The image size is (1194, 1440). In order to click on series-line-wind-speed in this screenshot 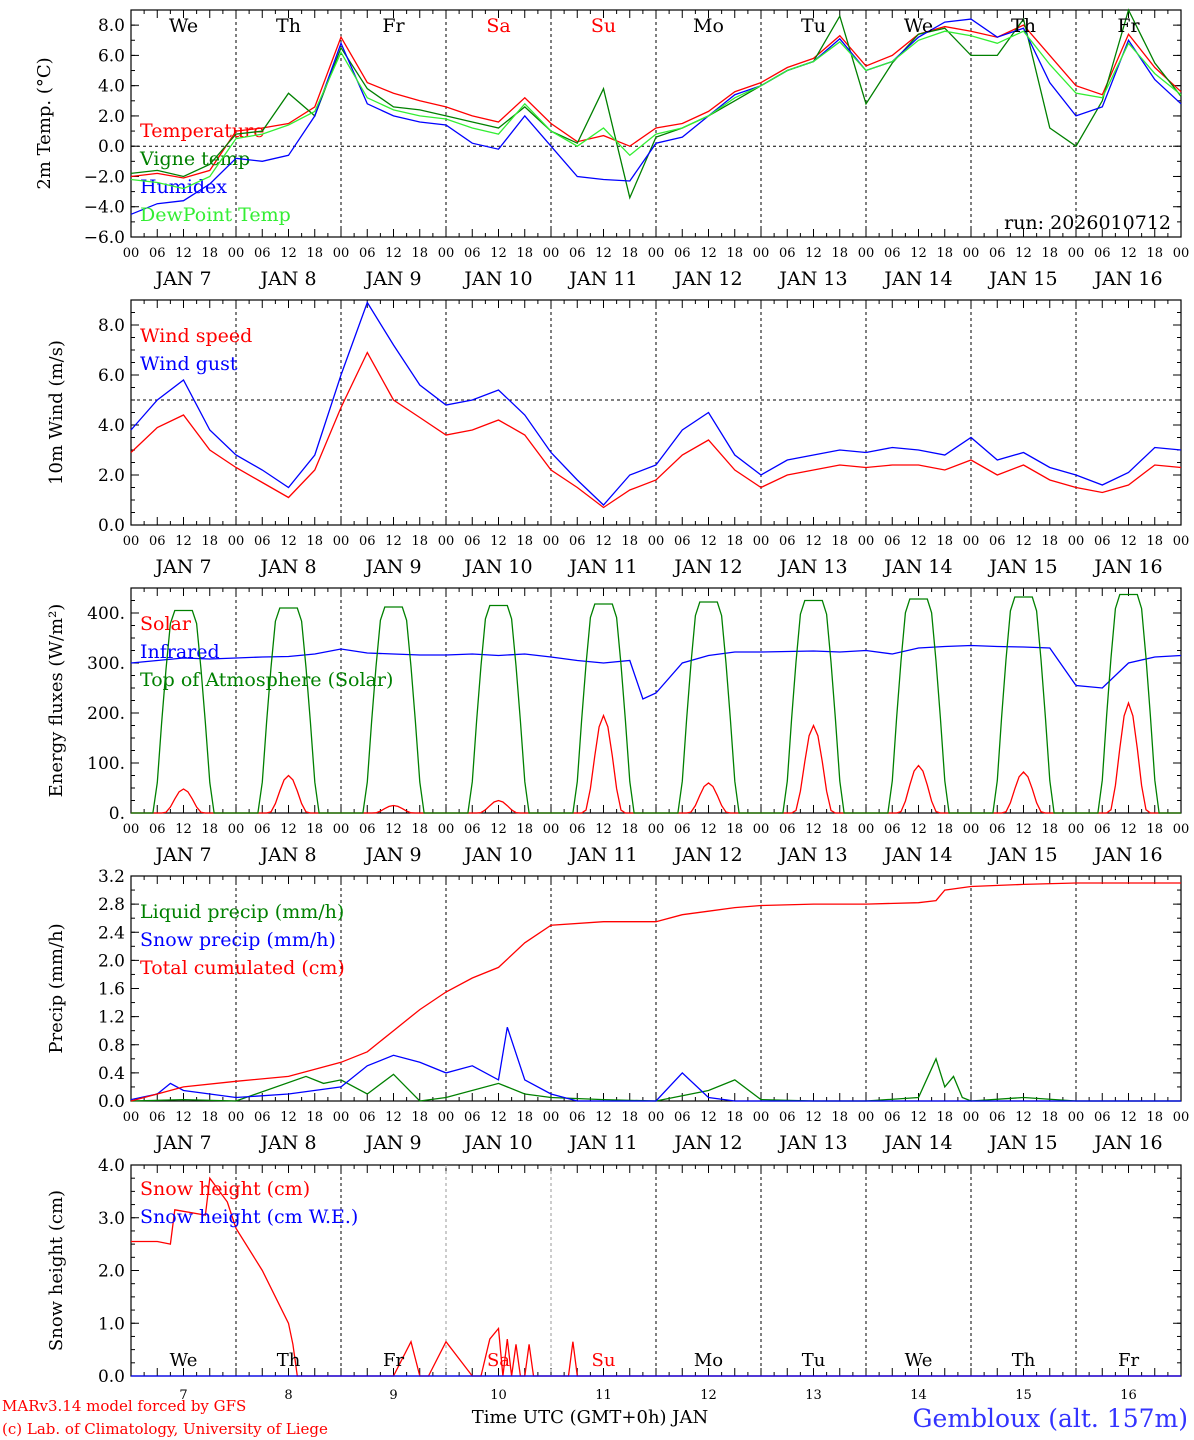, I will do `click(656, 430)`.